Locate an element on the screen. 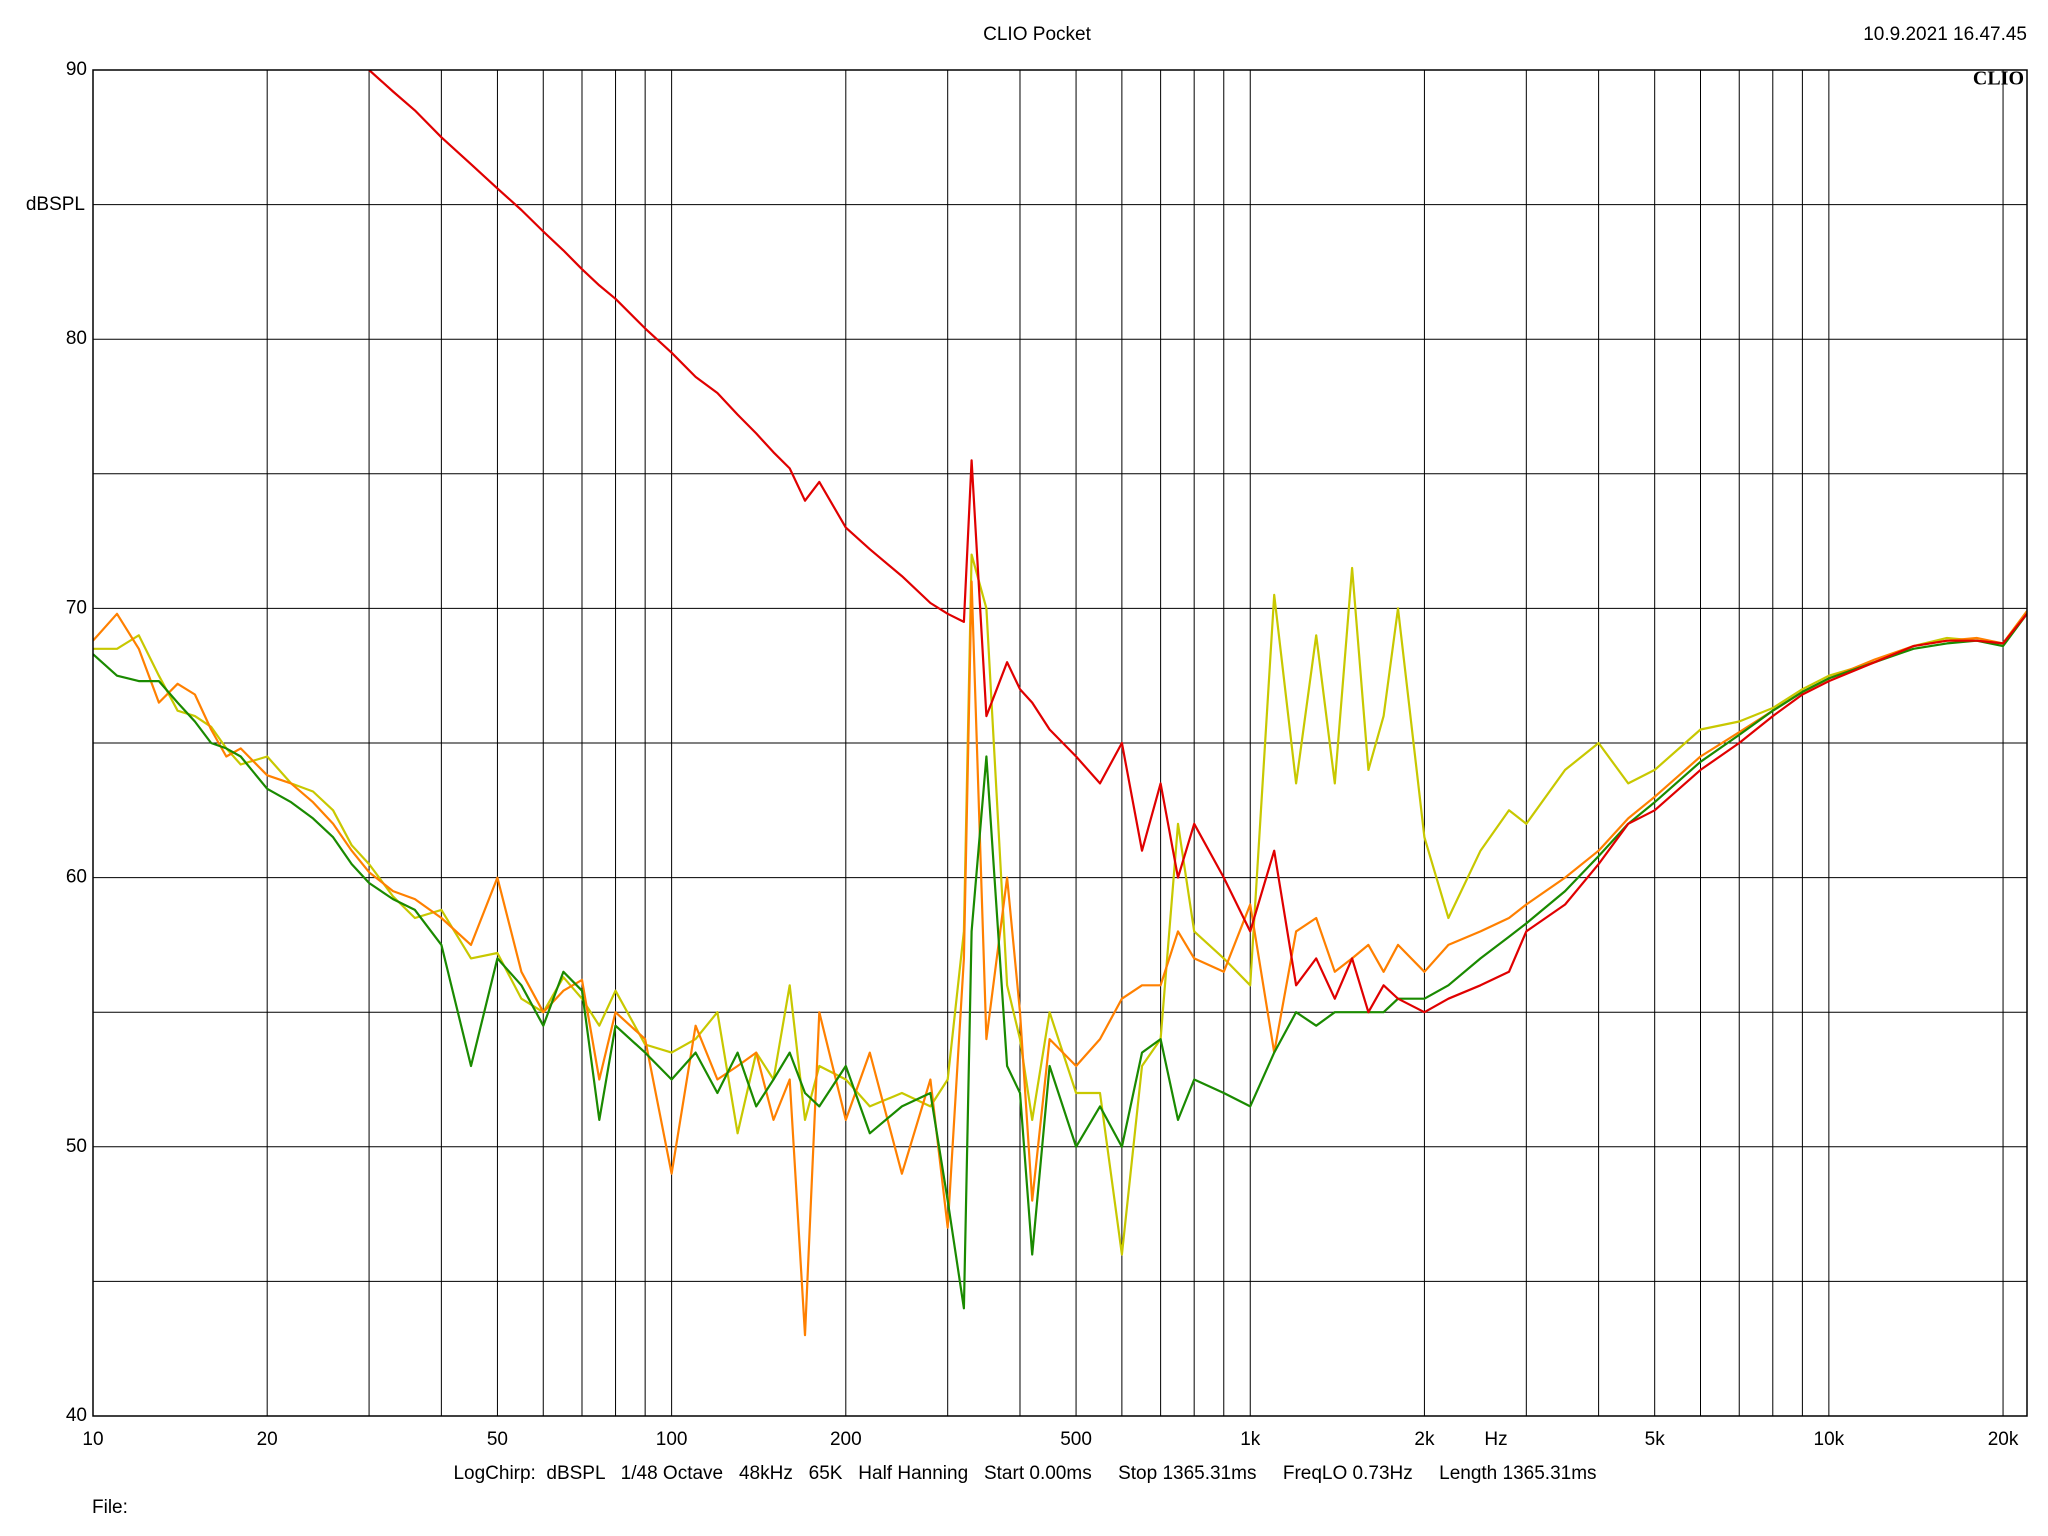  y-tick-label: 70 is located at coordinates (76, 607).